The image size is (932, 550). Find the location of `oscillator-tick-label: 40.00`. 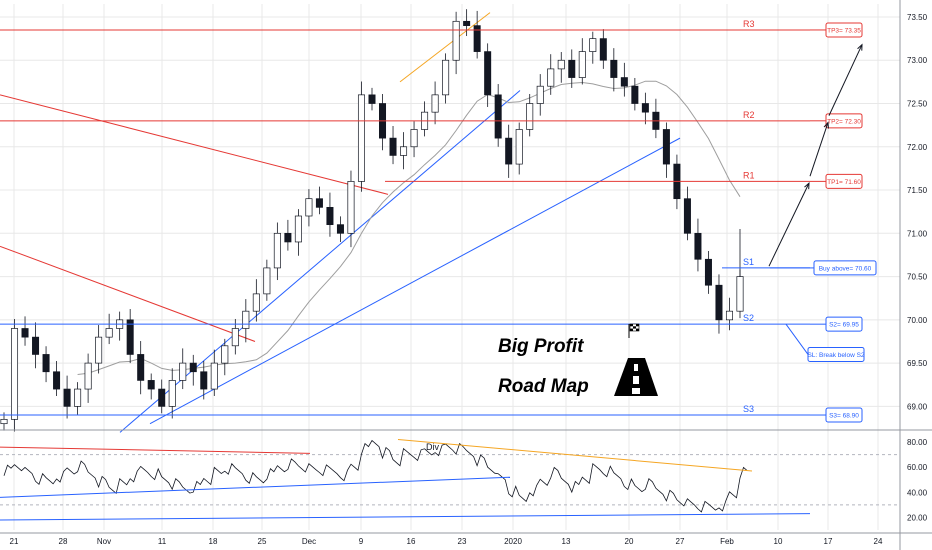

oscillator-tick-label: 40.00 is located at coordinates (917, 492).